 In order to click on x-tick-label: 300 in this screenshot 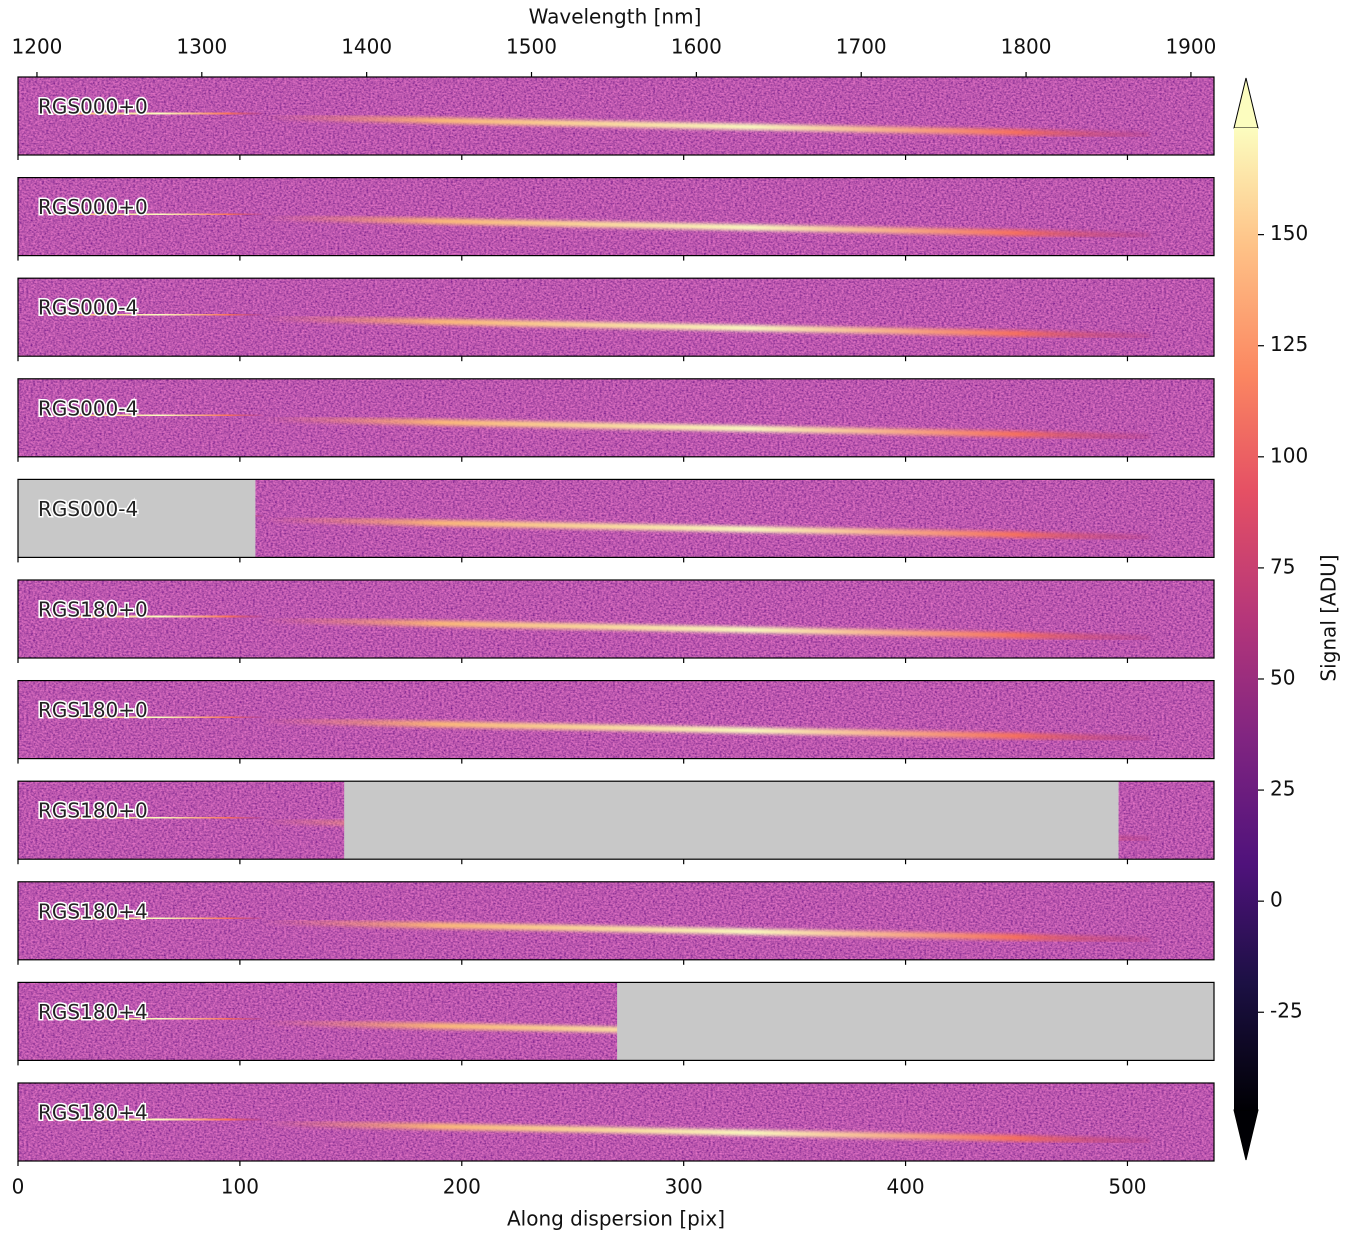, I will do `click(684, 1187)`.